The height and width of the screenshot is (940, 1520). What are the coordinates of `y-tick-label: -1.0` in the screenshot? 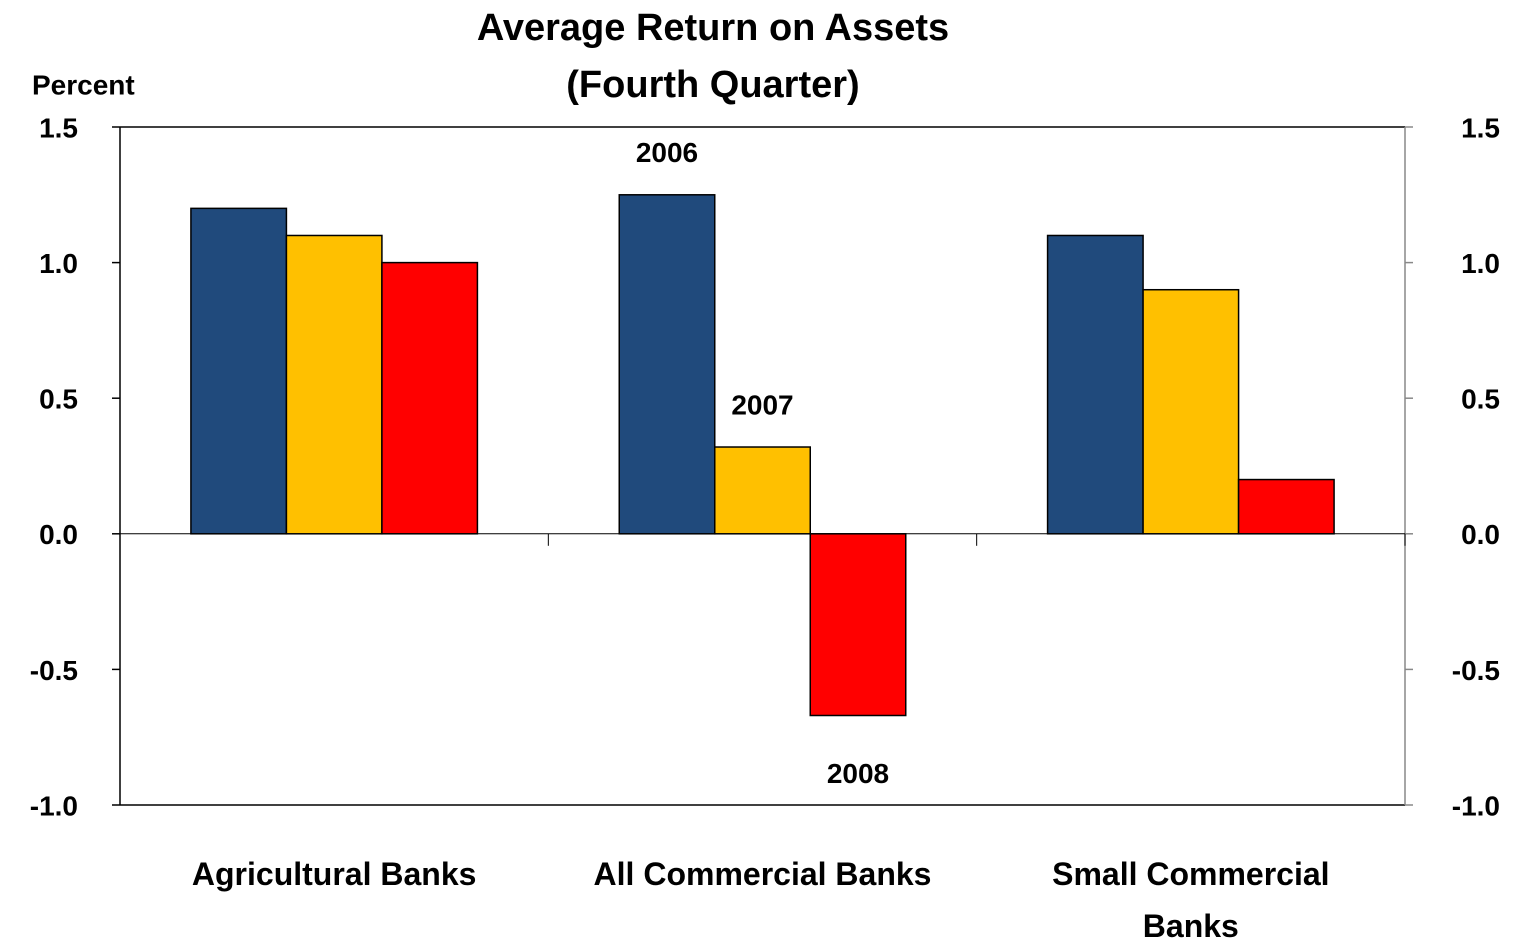 It's located at (54, 805).